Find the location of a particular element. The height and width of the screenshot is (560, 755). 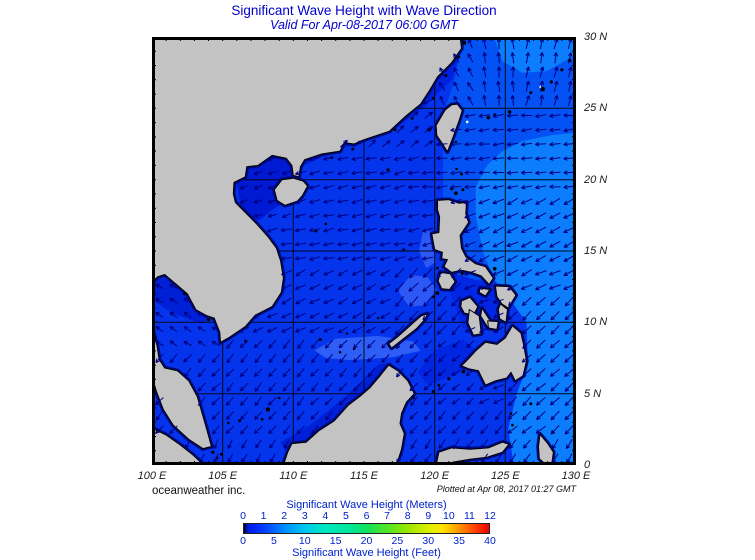

x-axis-label: 115 E is located at coordinates (364, 476).